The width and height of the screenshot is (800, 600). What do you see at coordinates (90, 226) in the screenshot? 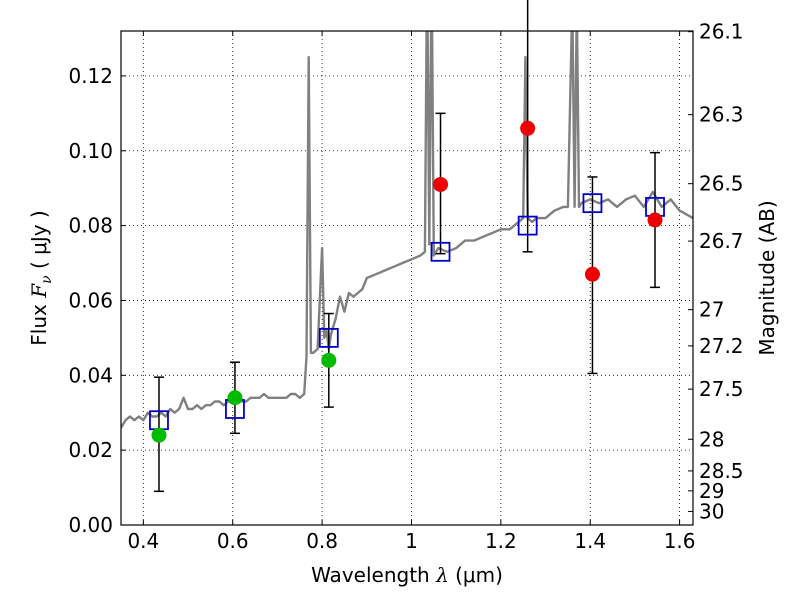
I see `y-tick-label: 0.08` at bounding box center [90, 226].